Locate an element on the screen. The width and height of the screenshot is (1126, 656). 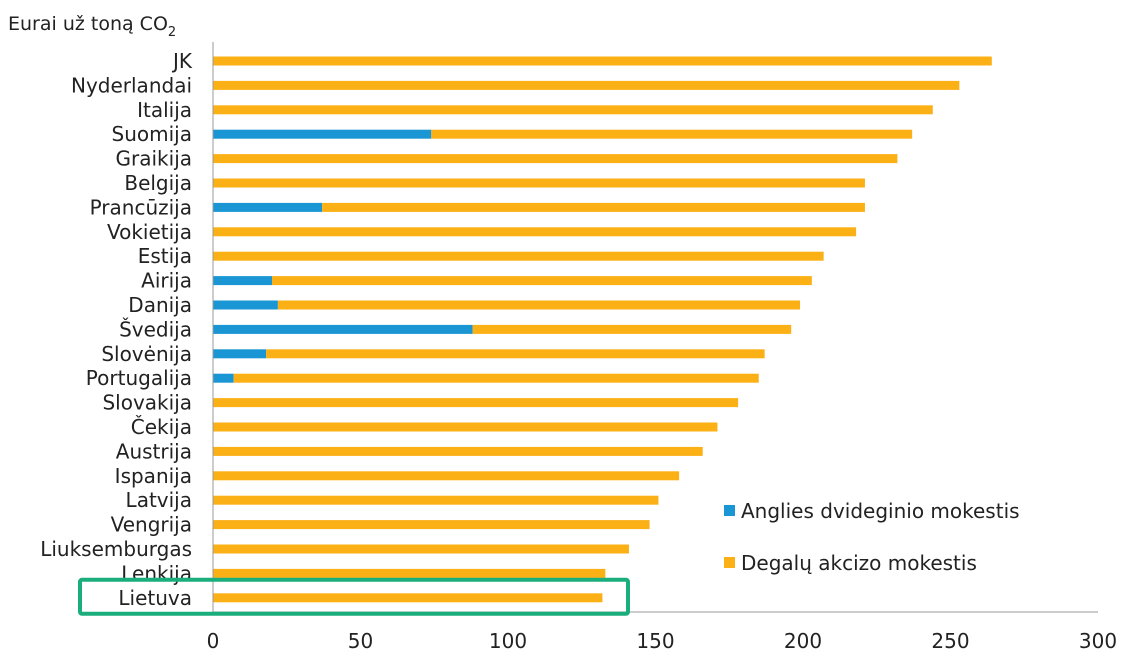
category-label: Portugalija is located at coordinates (139, 378).